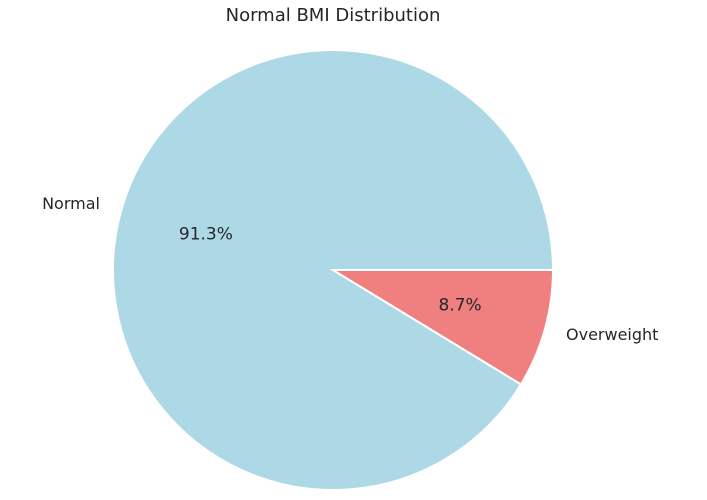 This screenshot has height=500, width=707. Describe the element at coordinates (612, 334) in the screenshot. I see `category-label-overweight: Overweight` at that location.